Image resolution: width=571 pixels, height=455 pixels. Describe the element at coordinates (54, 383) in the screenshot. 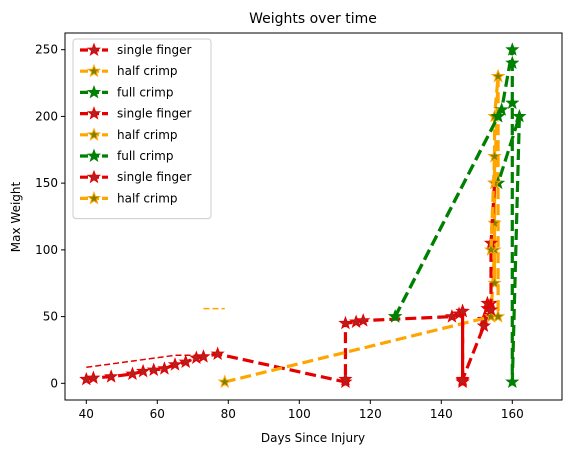

I see `y-tick-label: 0` at that location.